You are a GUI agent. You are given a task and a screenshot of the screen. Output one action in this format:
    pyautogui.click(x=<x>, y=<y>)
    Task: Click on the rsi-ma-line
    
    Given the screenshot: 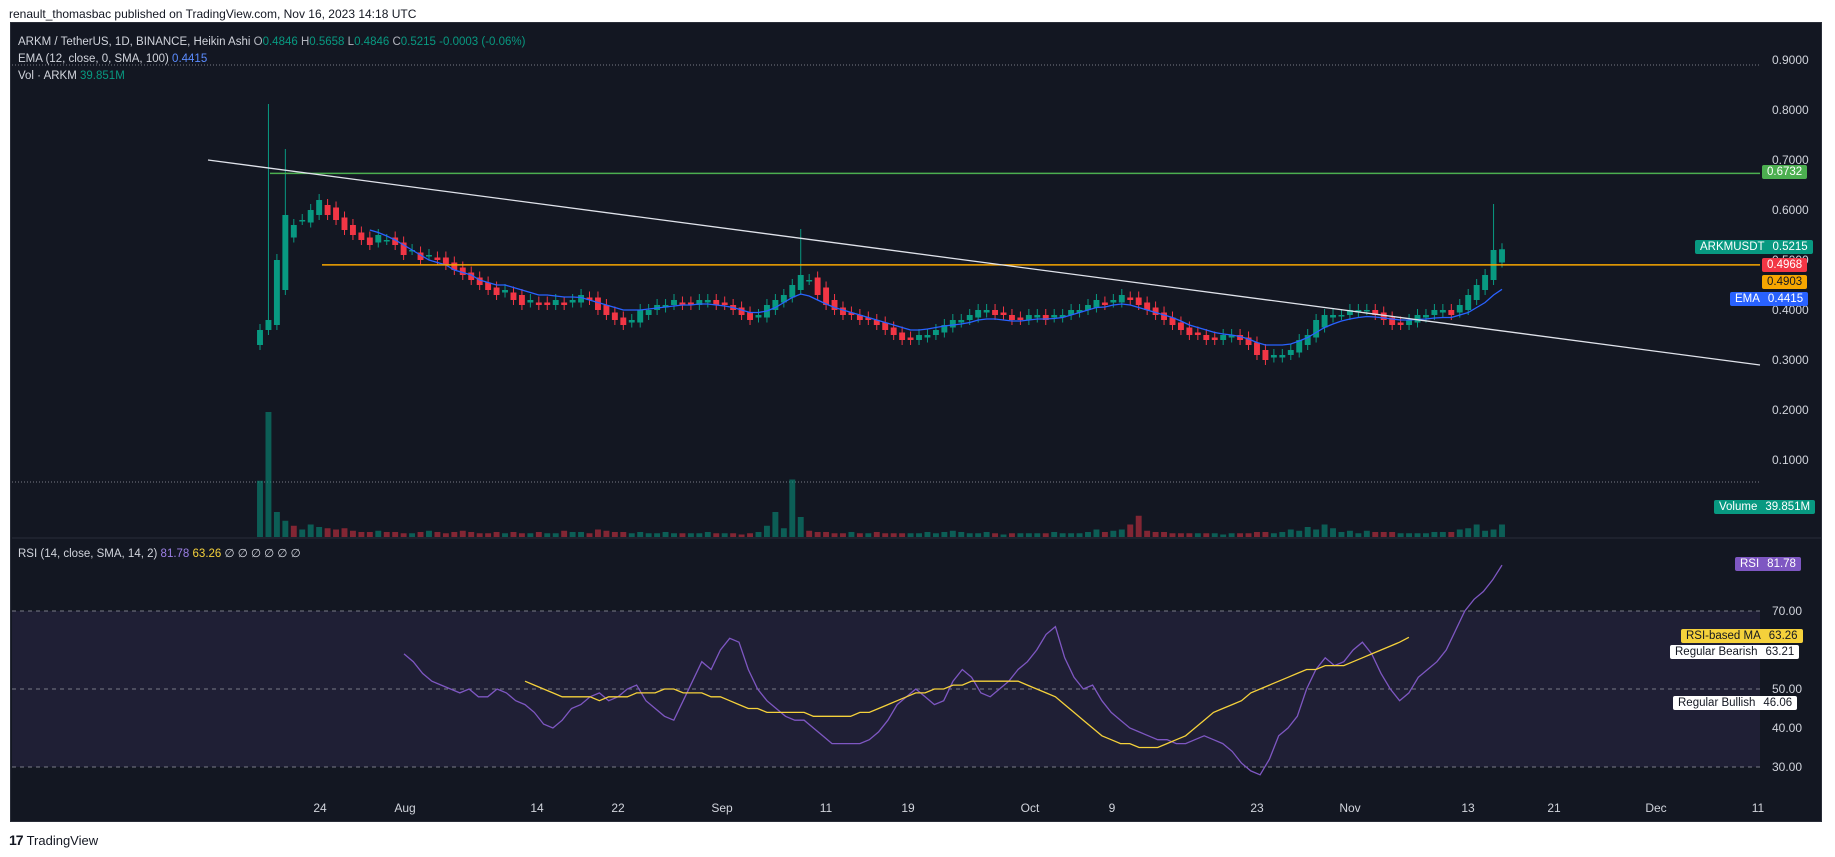 What is the action you would take?
    pyautogui.click(x=967, y=692)
    